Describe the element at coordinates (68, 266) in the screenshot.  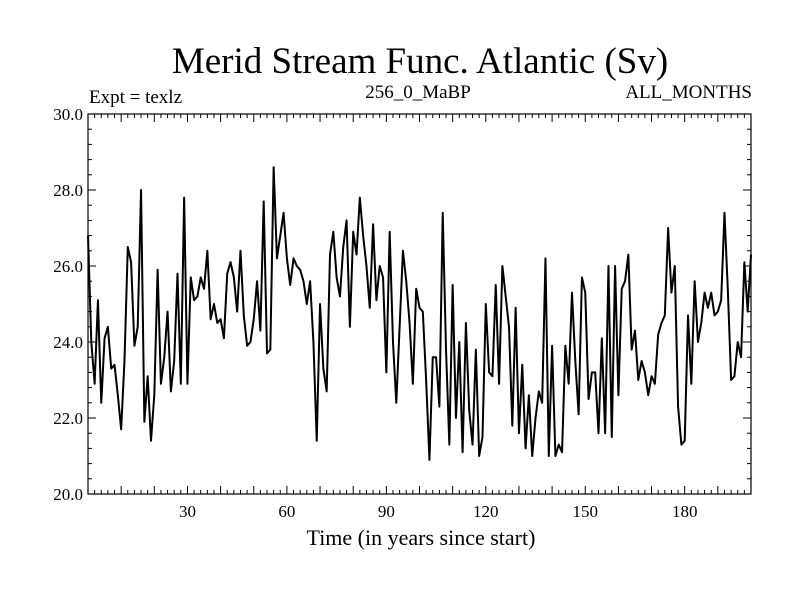
I see `y-tick-label: 26.0` at that location.